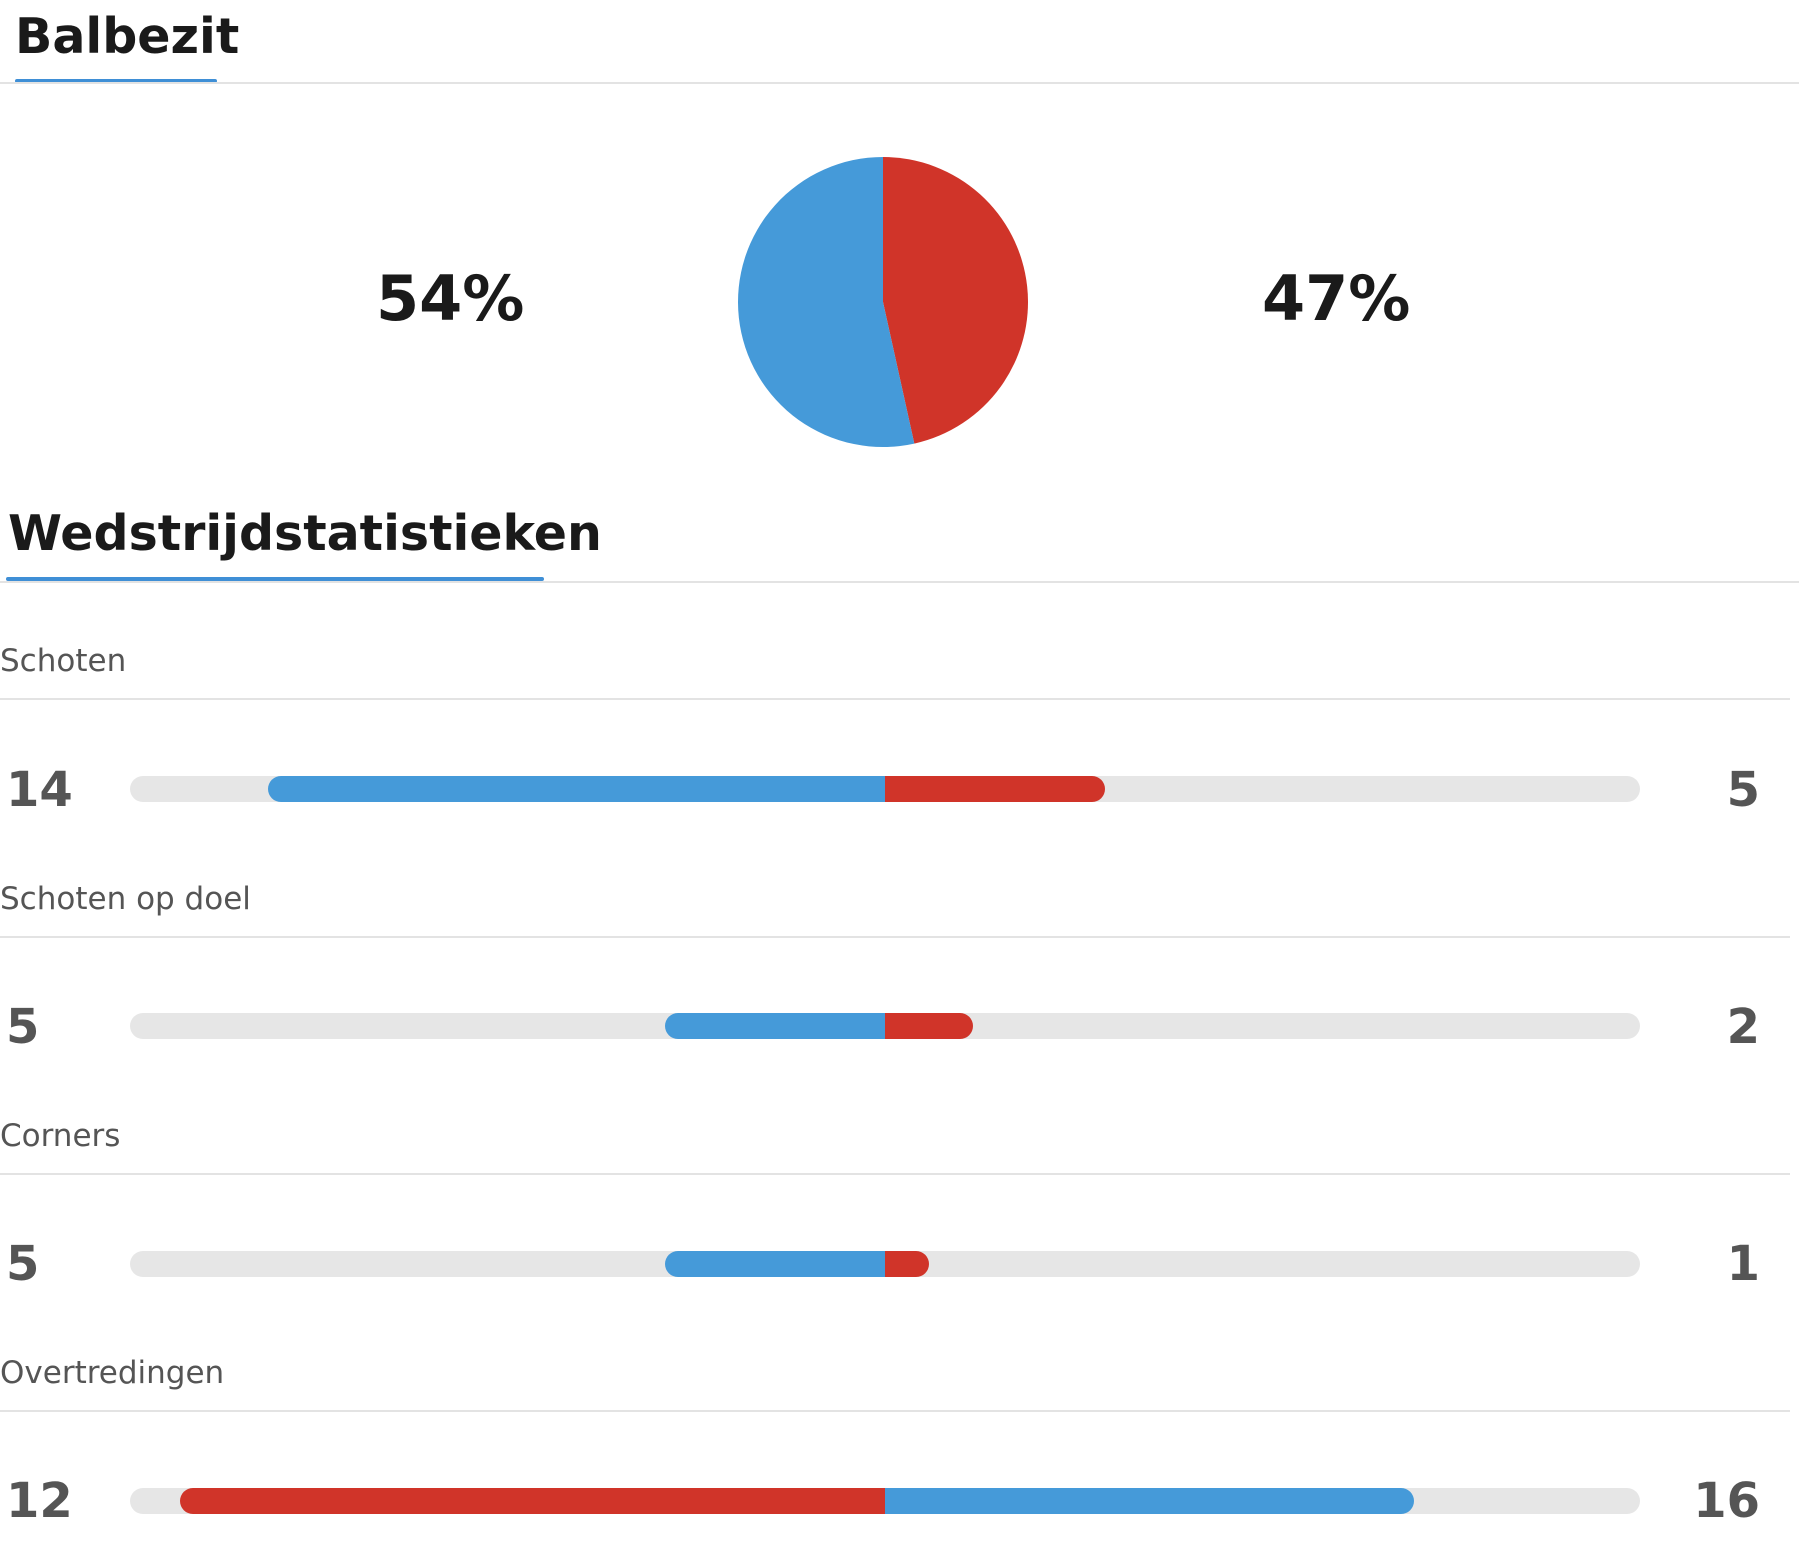  What do you see at coordinates (60, 1136) in the screenshot?
I see `stat-label: Corners` at bounding box center [60, 1136].